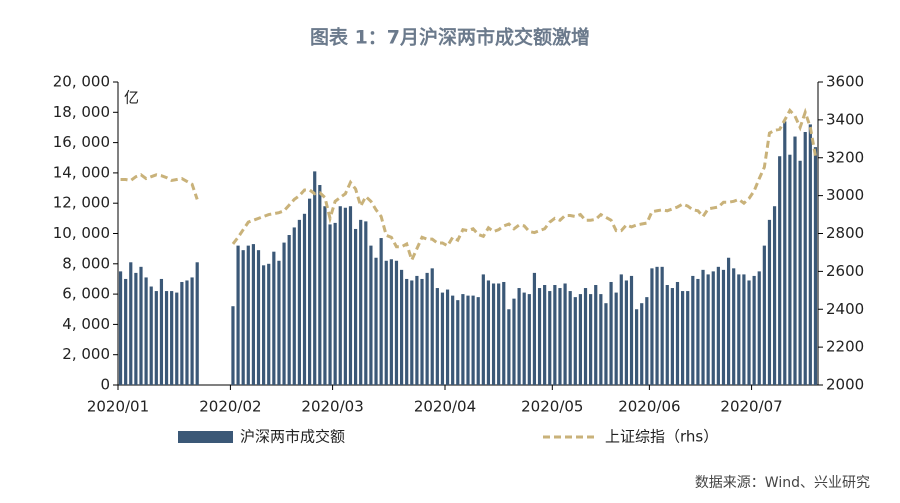  I want to click on unit-label: 亿, so click(131, 98).